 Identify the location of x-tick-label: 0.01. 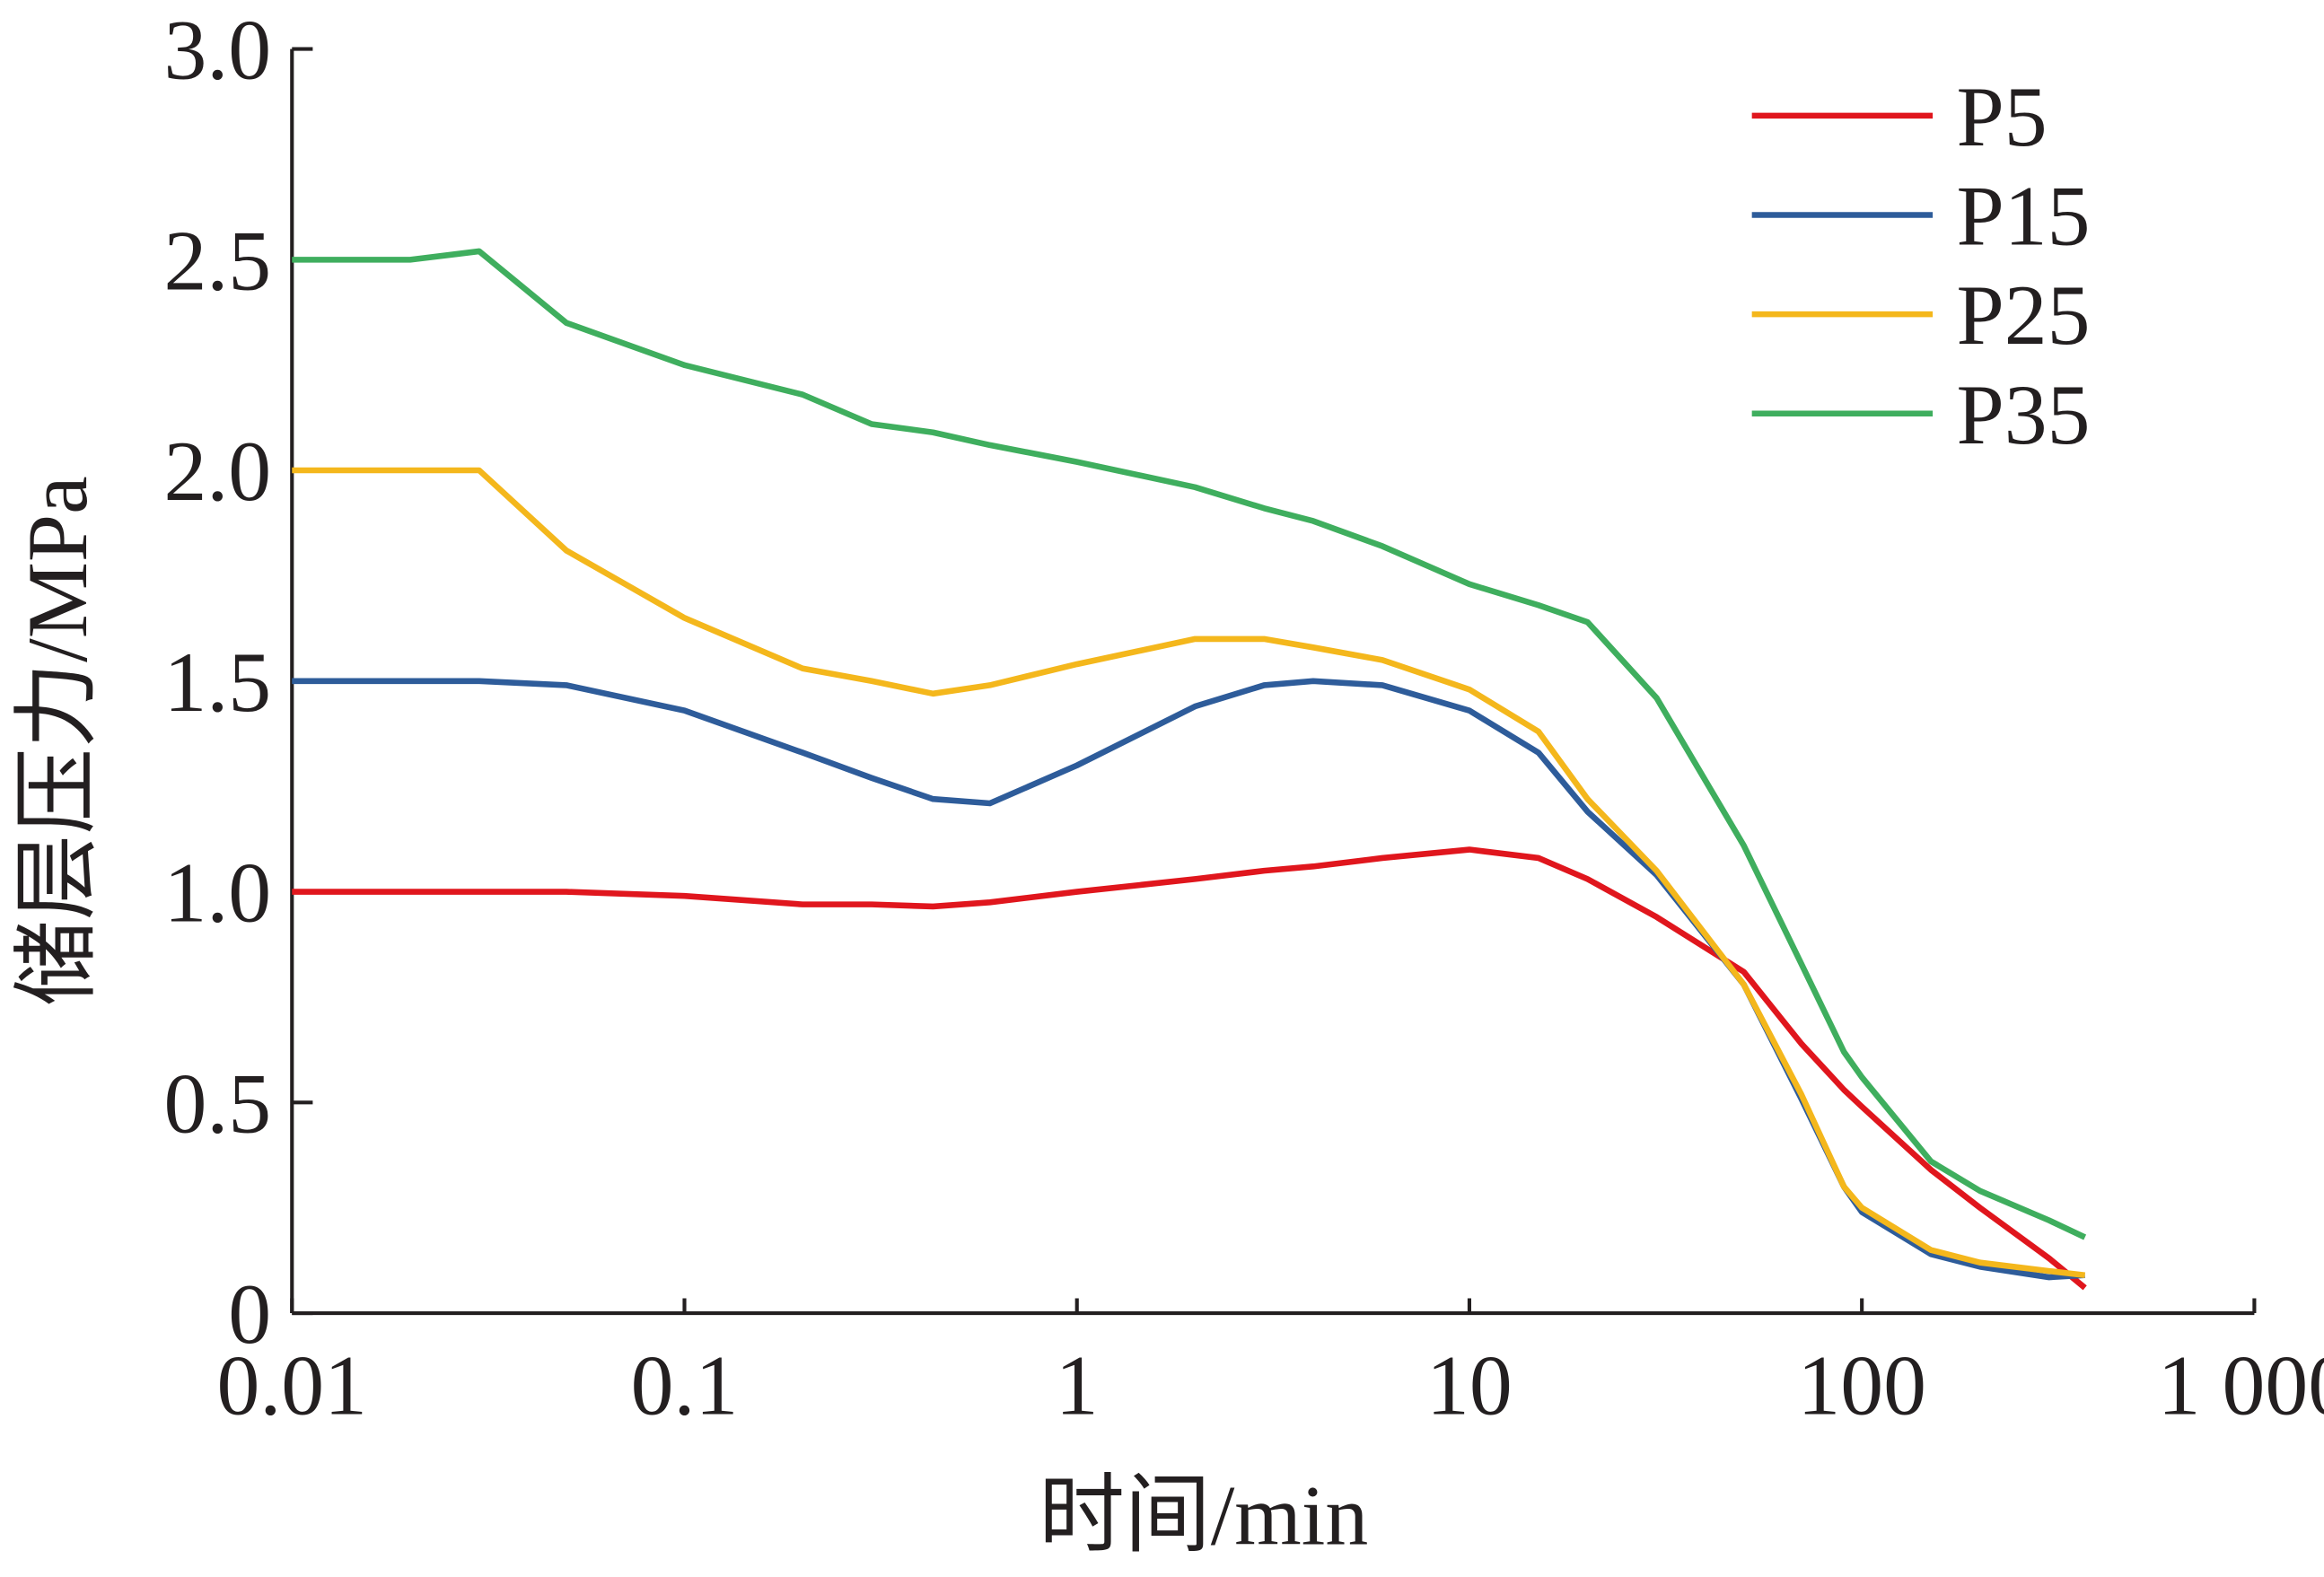
(291, 1384).